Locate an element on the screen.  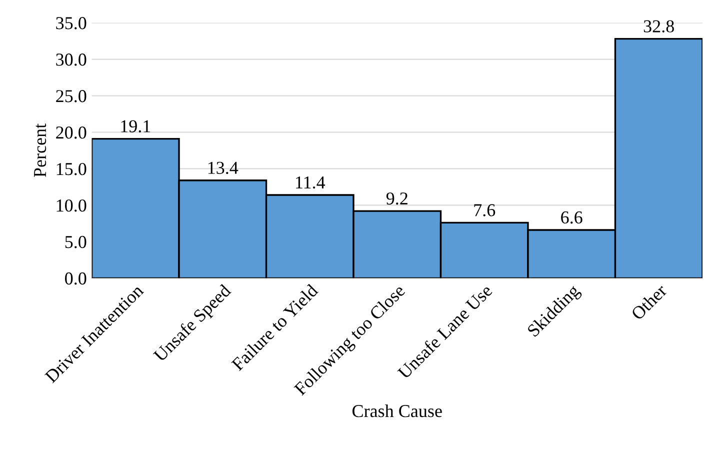
y-axis-title: Percent is located at coordinates (40, 151).